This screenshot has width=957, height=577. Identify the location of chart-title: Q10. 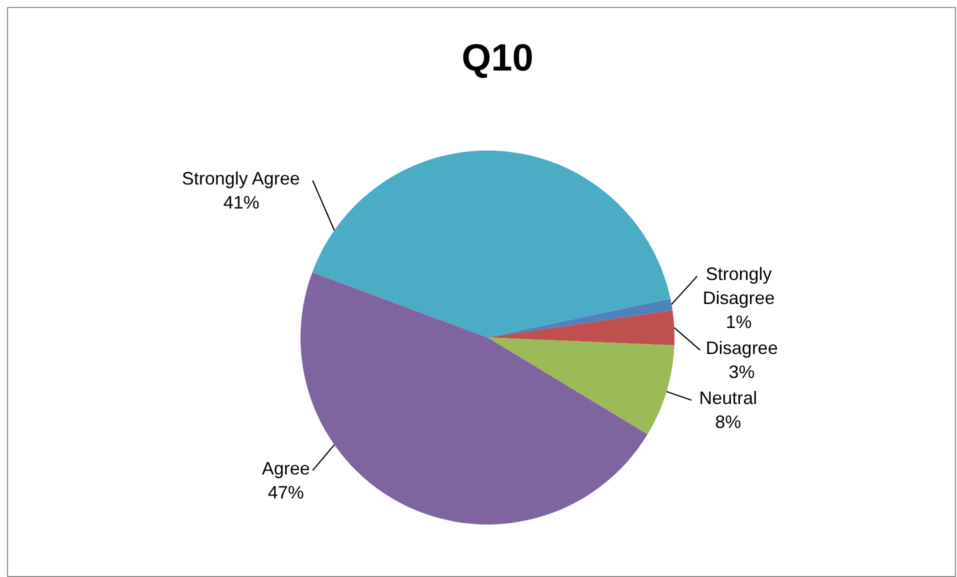
(498, 59).